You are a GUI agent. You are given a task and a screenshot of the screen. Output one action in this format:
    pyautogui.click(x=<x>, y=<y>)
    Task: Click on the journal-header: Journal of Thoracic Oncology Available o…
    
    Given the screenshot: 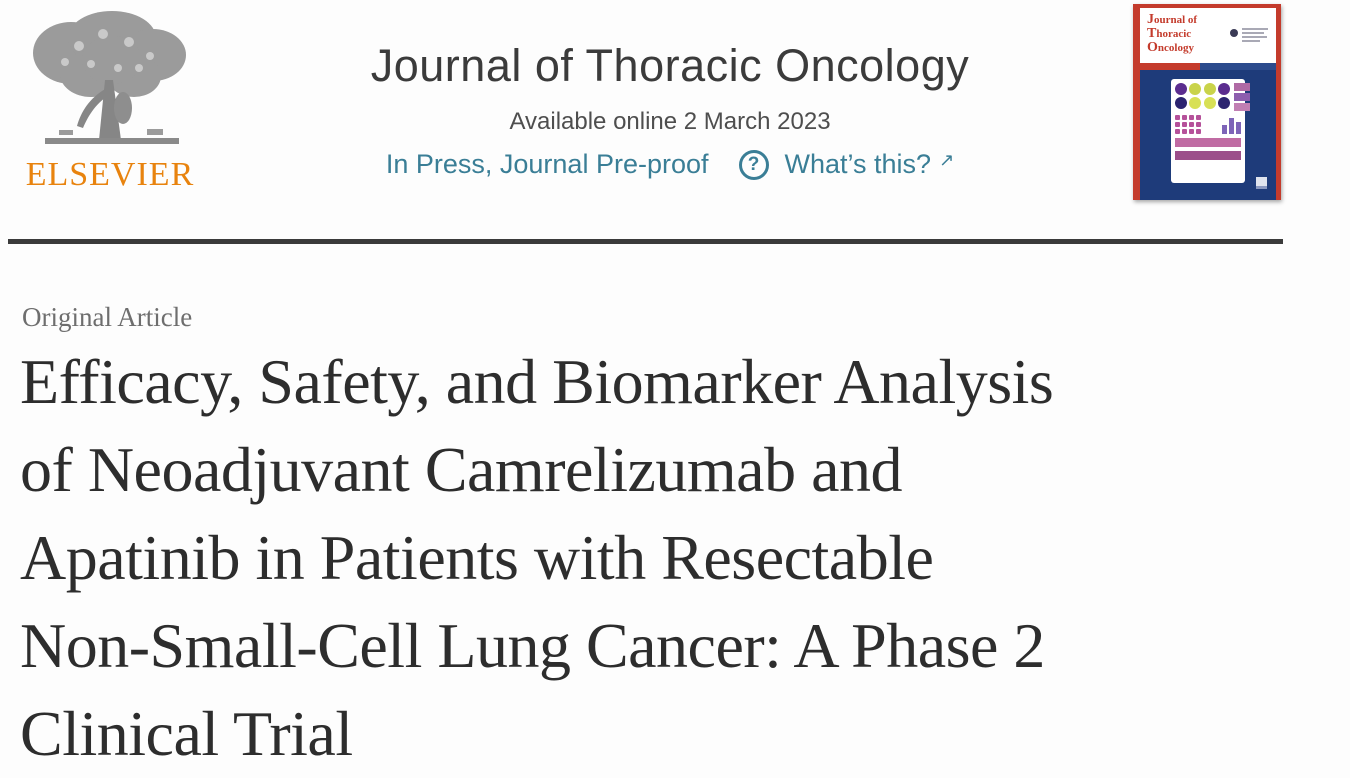 What is the action you would take?
    pyautogui.click(x=670, y=110)
    